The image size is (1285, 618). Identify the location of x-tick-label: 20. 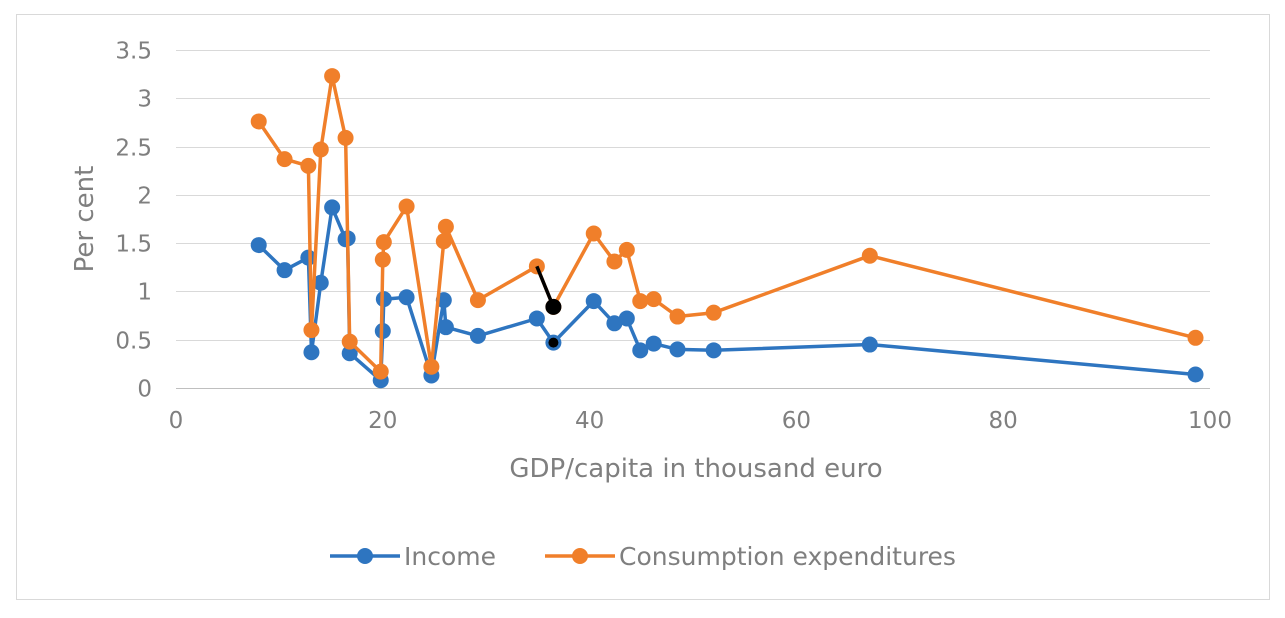
(382, 421).